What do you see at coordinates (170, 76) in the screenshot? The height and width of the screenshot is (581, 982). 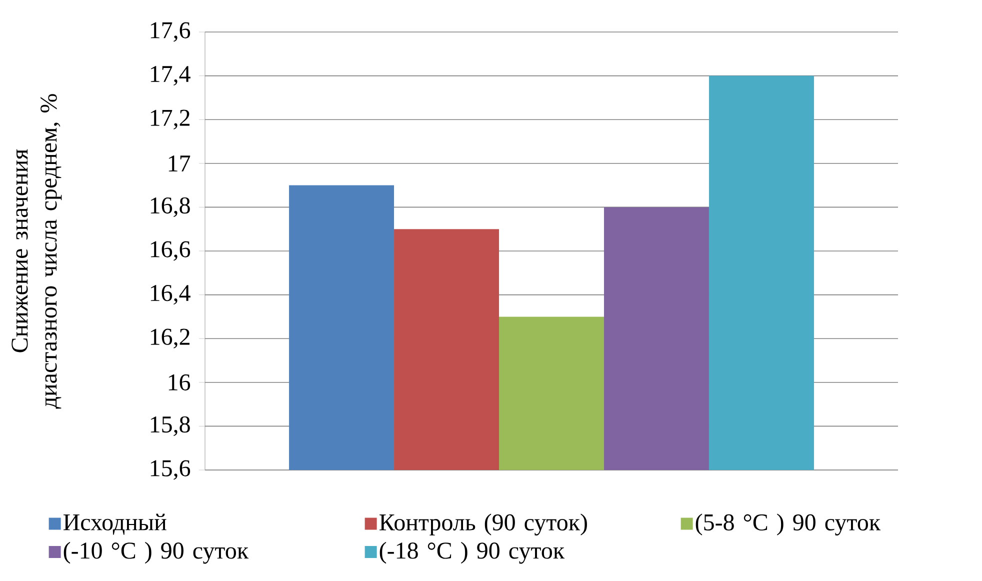 I see `y-tick-label: 17,4` at bounding box center [170, 76].